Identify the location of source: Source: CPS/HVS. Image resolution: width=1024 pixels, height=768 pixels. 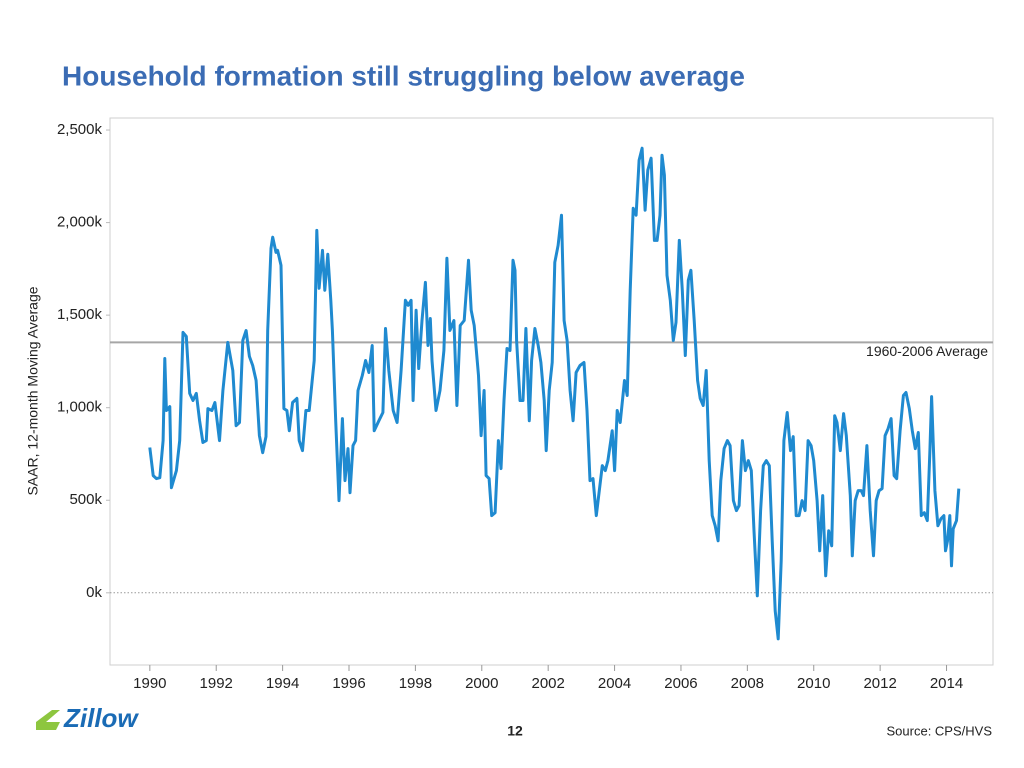
(940, 730).